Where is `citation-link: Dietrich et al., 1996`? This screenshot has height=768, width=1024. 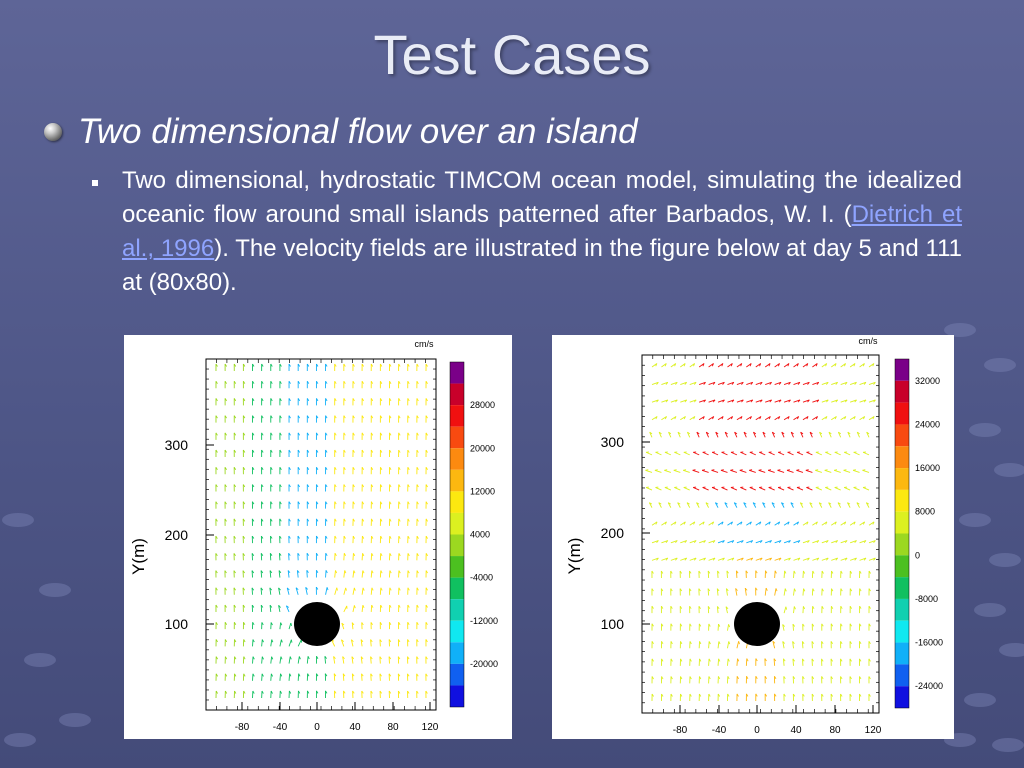 citation-link: Dietrich et al., 1996 is located at coordinates (542, 231).